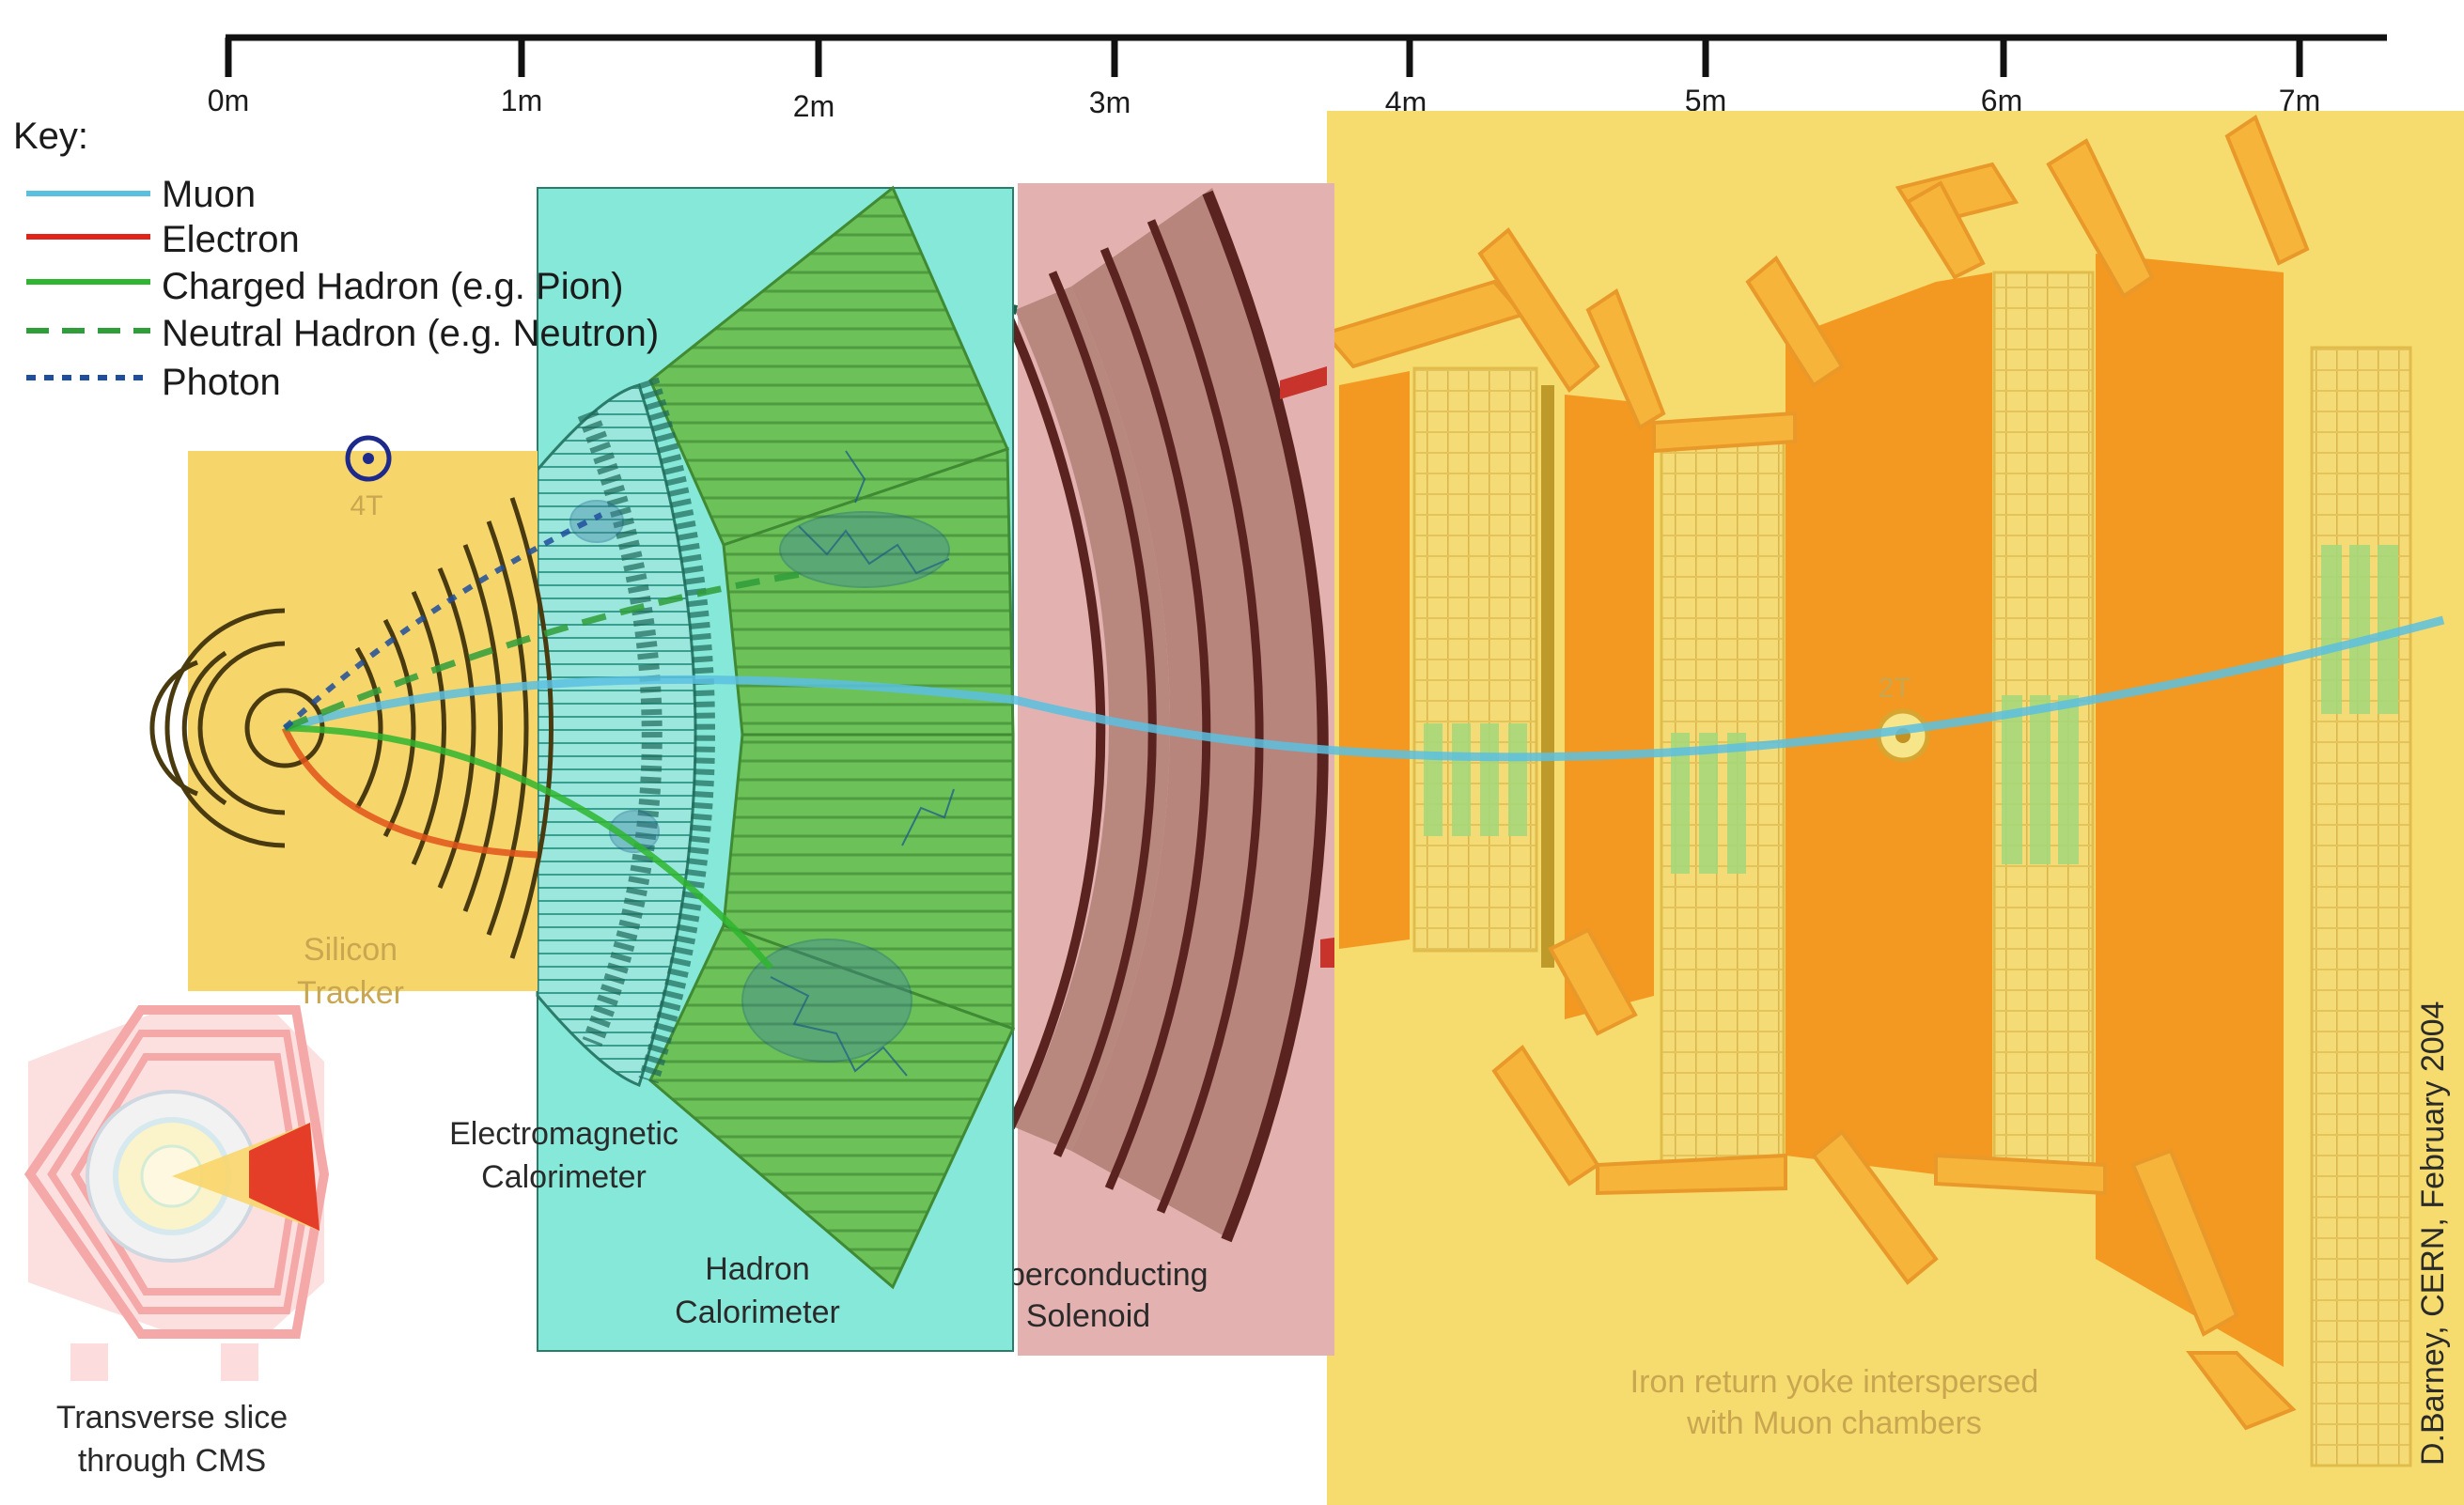 The width and height of the screenshot is (2464, 1505). Describe the element at coordinates (209, 194) in the screenshot. I see `key-label-muon: Muon` at that location.